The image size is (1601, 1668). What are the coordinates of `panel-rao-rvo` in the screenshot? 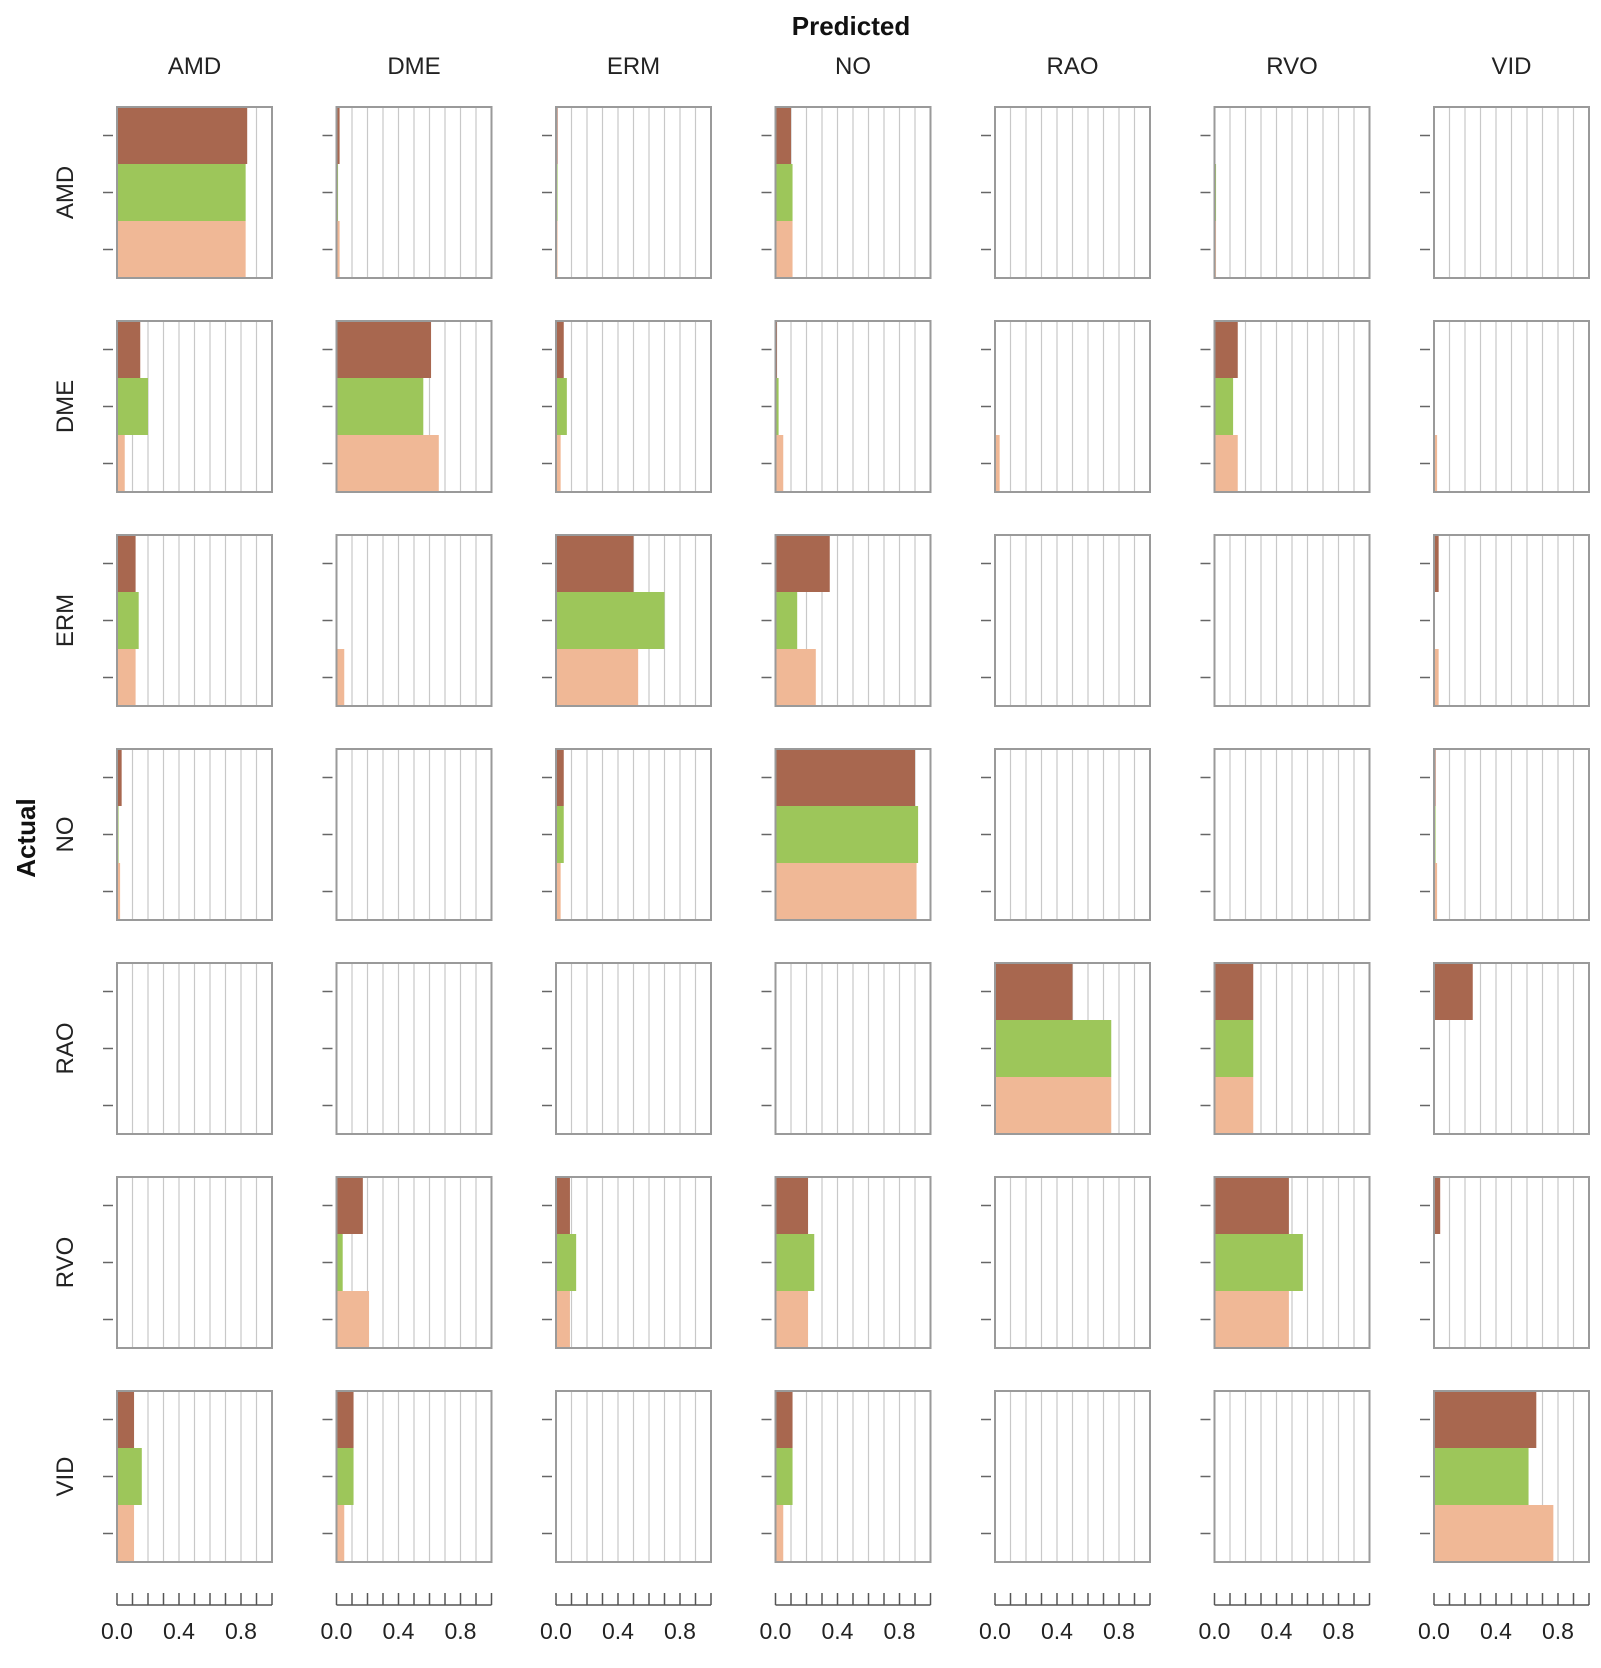 It's located at (1285, 1048).